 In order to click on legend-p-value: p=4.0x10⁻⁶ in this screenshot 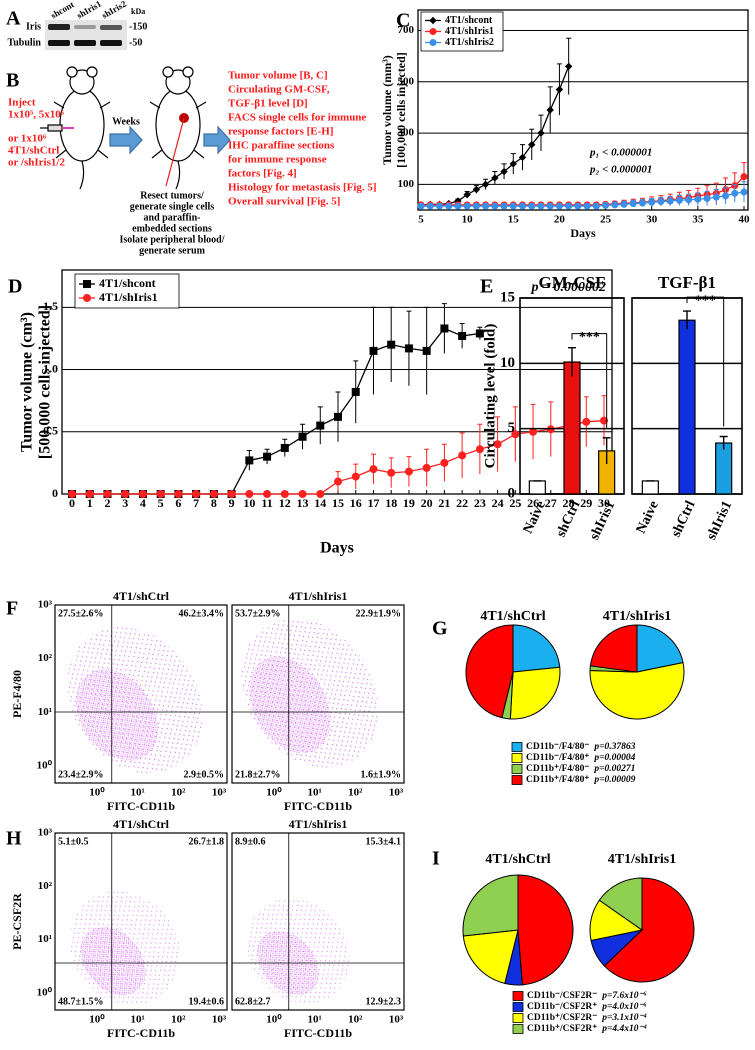, I will do `click(624, 1007)`.